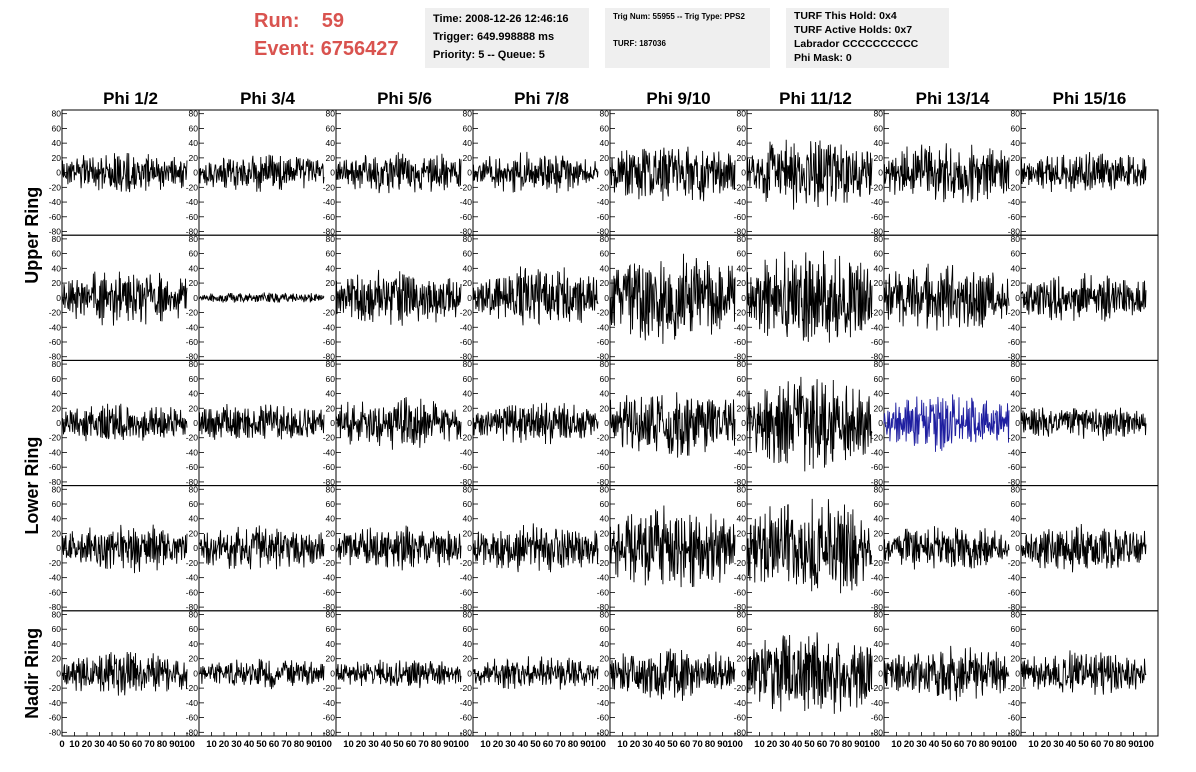 The image size is (1196, 772). What do you see at coordinates (236, 744) in the screenshot?
I see `x-tick-label: 30` at bounding box center [236, 744].